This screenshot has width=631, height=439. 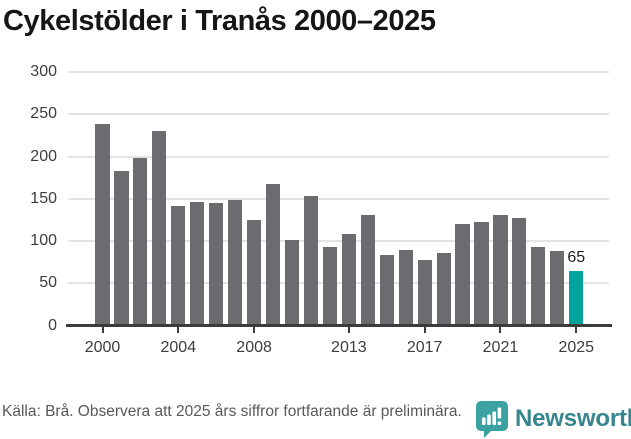 I want to click on x-axis-line, so click(x=339, y=325).